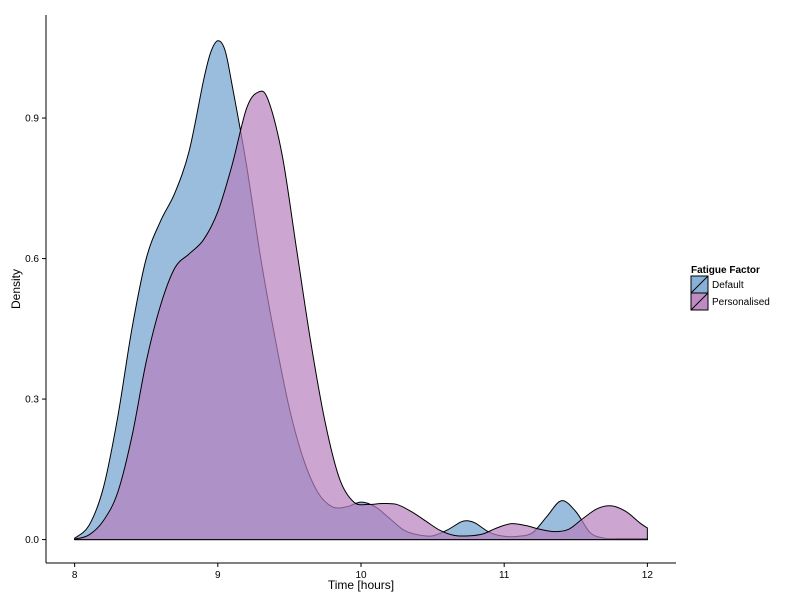  I want to click on legend: Fatigue Factor Default Personalised, so click(730, 288).